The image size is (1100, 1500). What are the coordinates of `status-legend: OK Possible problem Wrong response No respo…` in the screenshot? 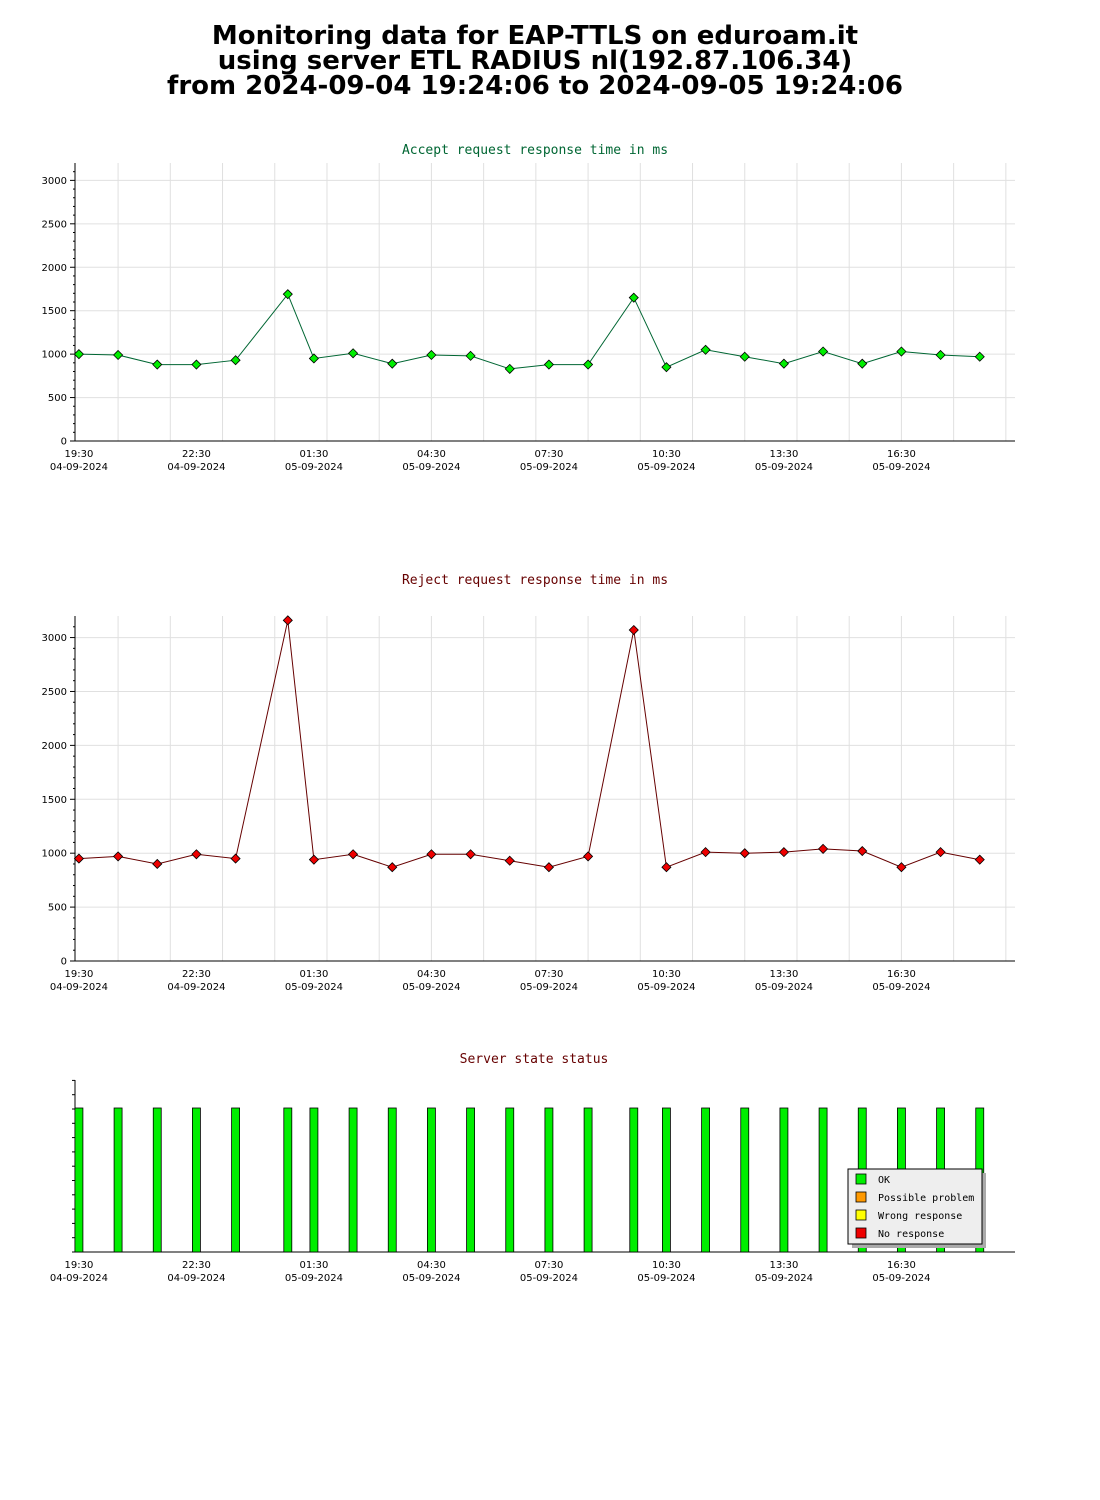 It's located at (916, 1208).